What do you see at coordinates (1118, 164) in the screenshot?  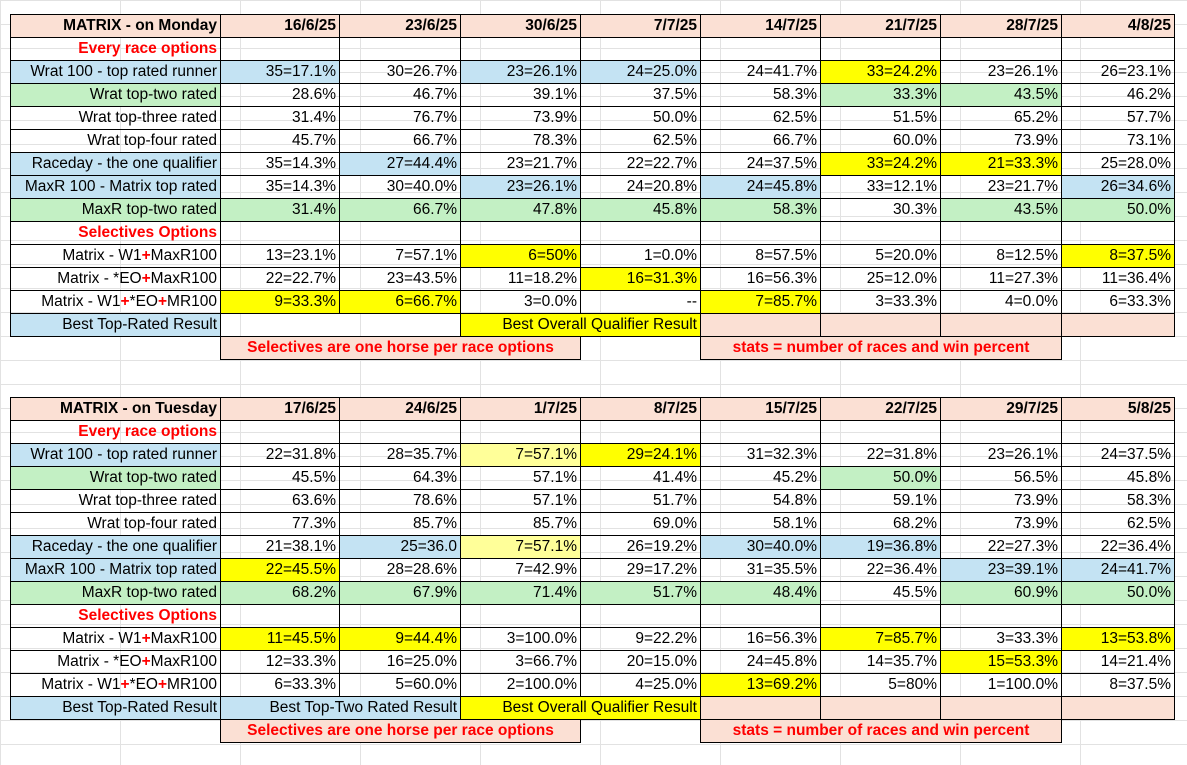 I see `stat-cell: 25=28.0%` at bounding box center [1118, 164].